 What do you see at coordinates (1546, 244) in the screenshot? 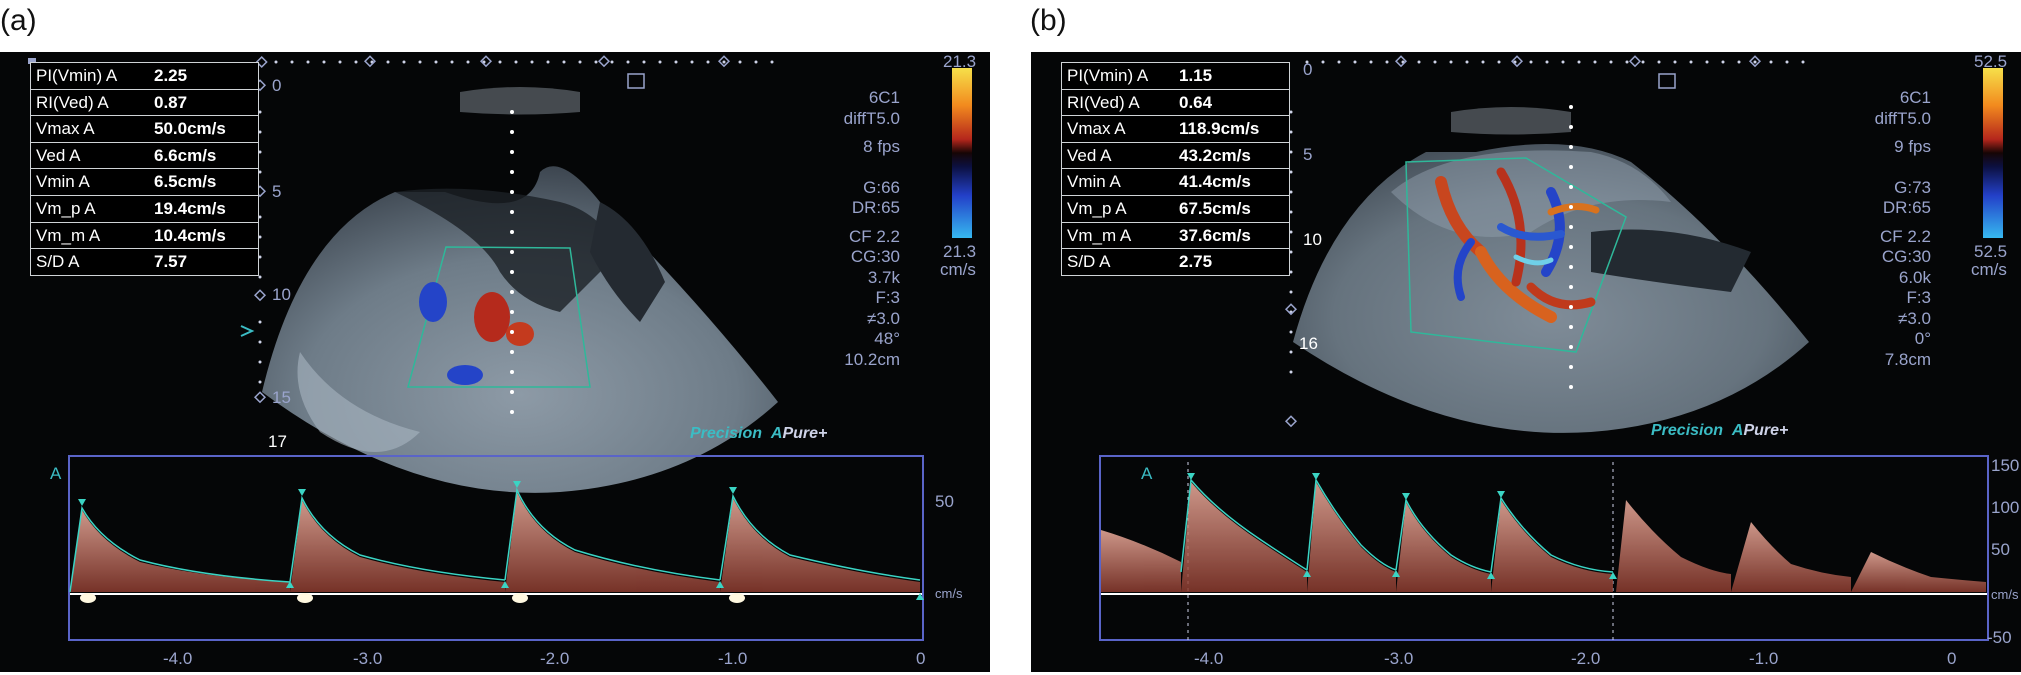
I see `b-mode-image-b` at bounding box center [1546, 244].